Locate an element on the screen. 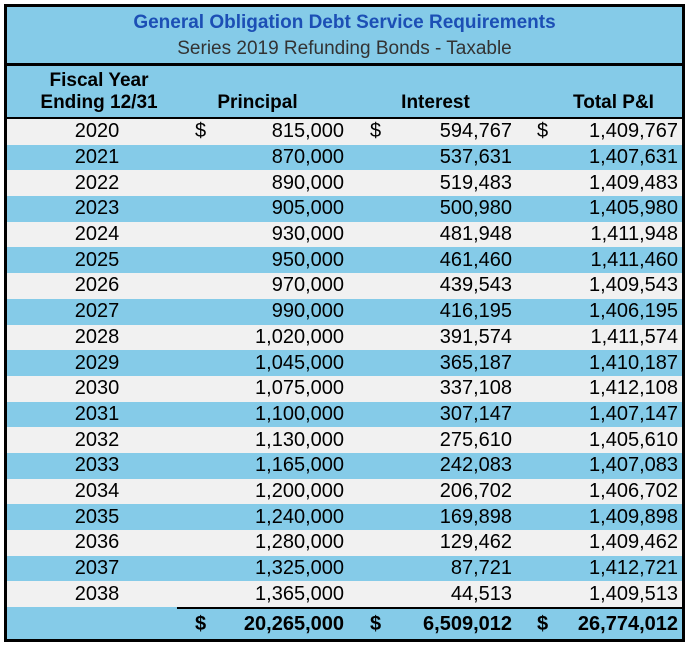  table-row: 2034 1,200,000 206,702 1,406,702 is located at coordinates (344, 491).